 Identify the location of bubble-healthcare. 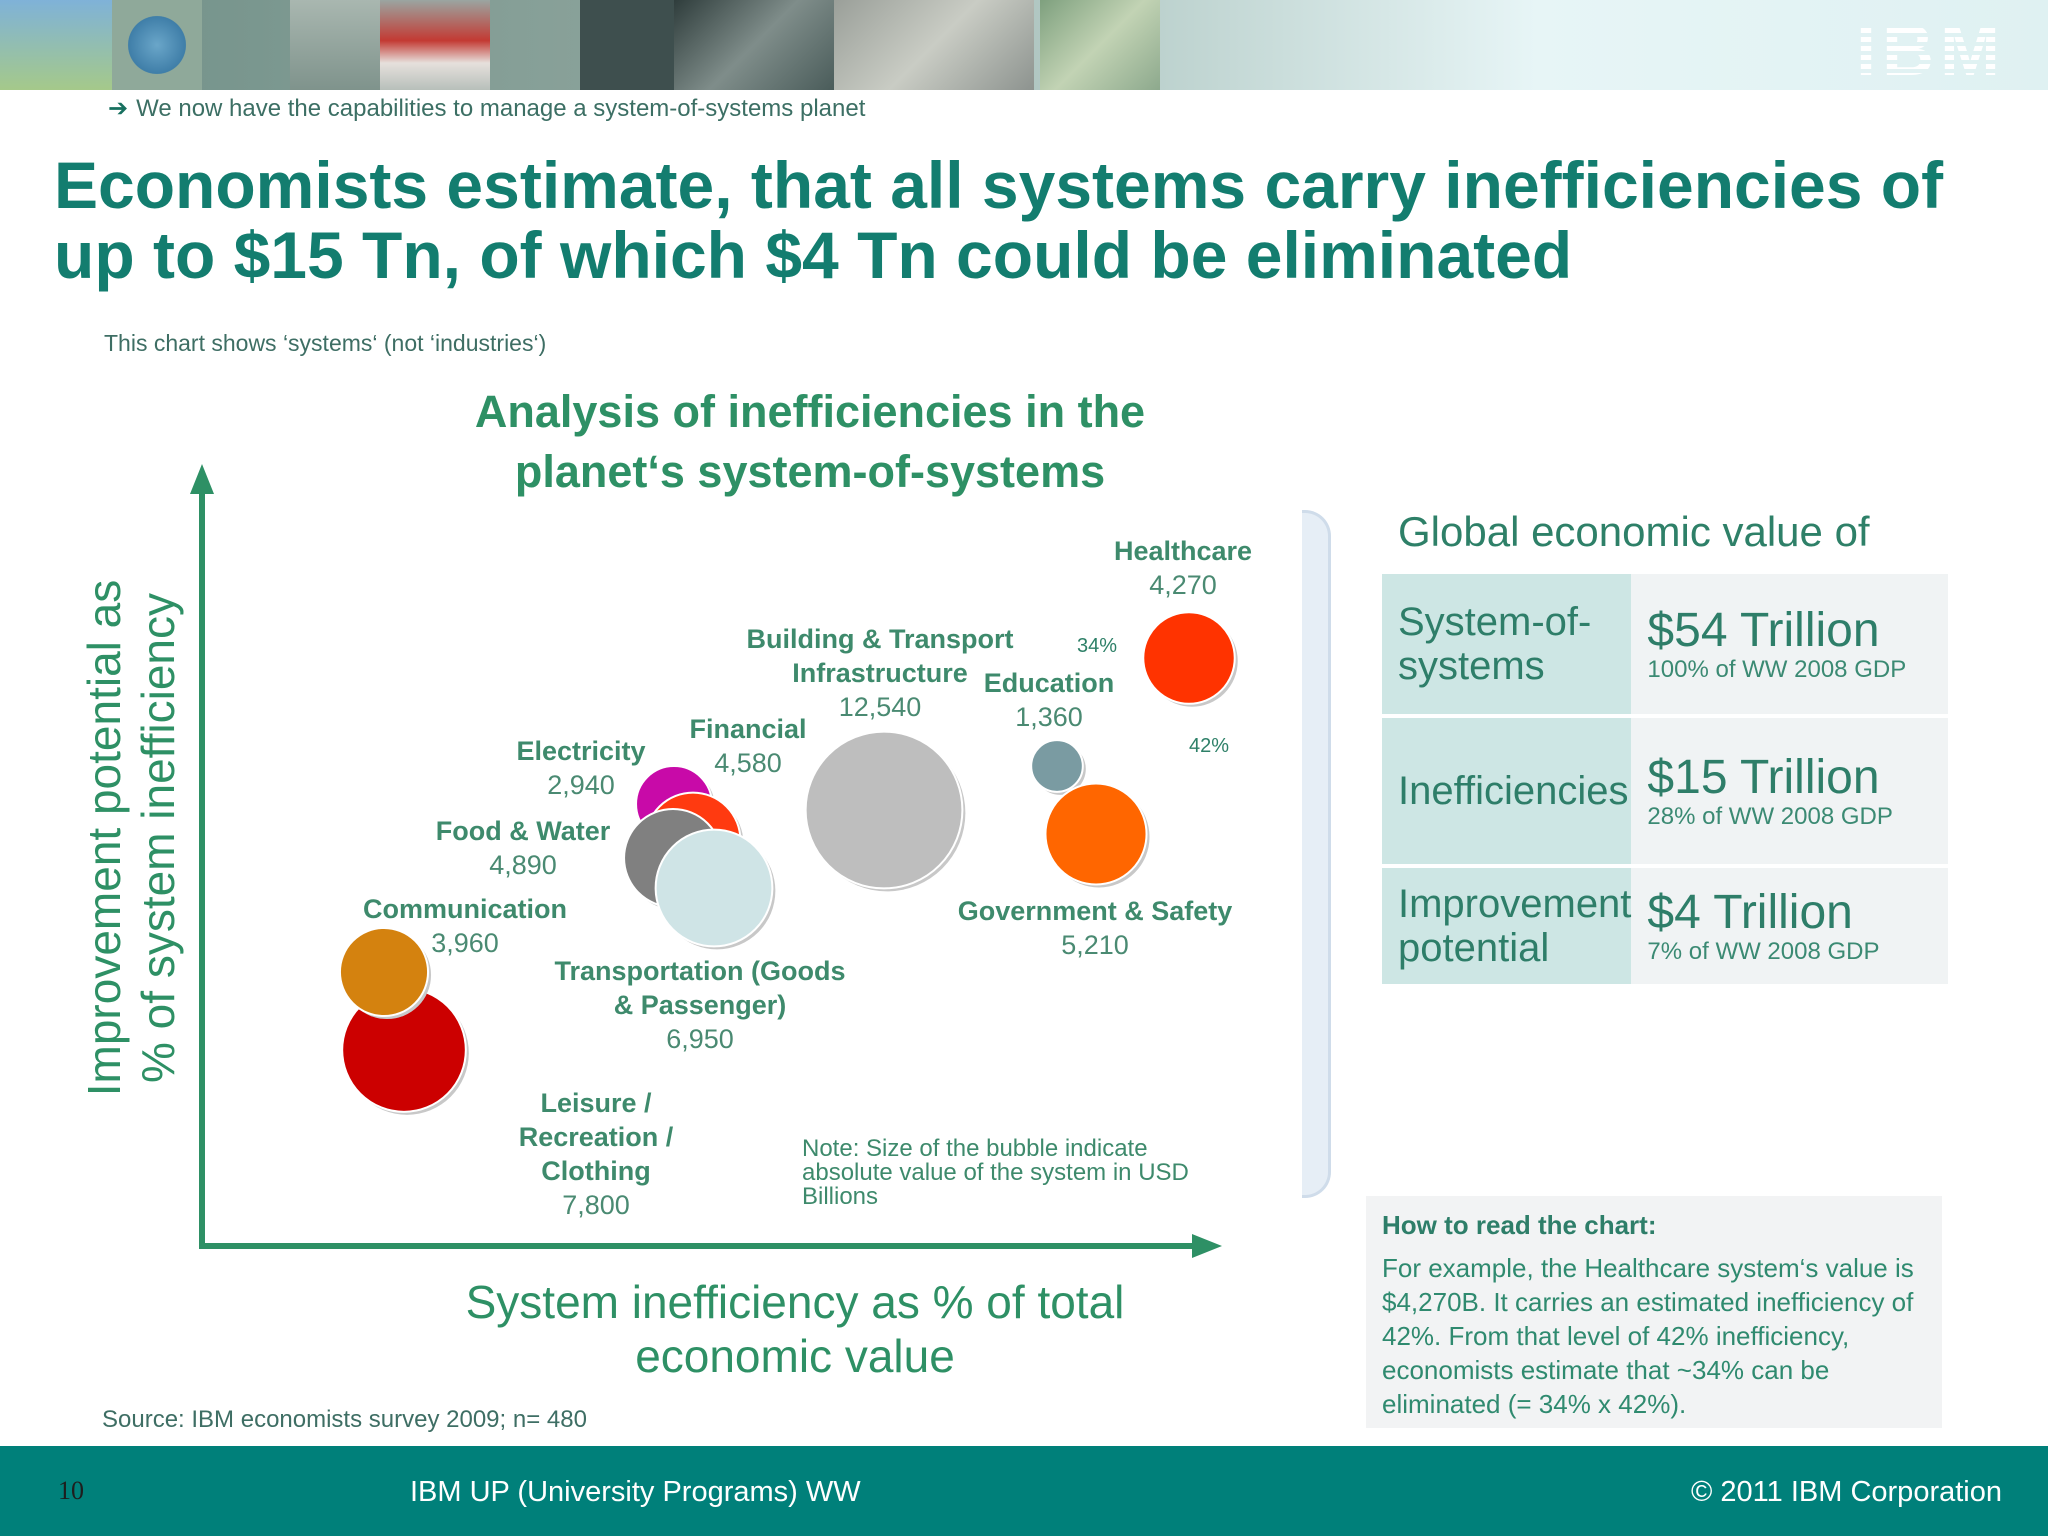
(1189, 658).